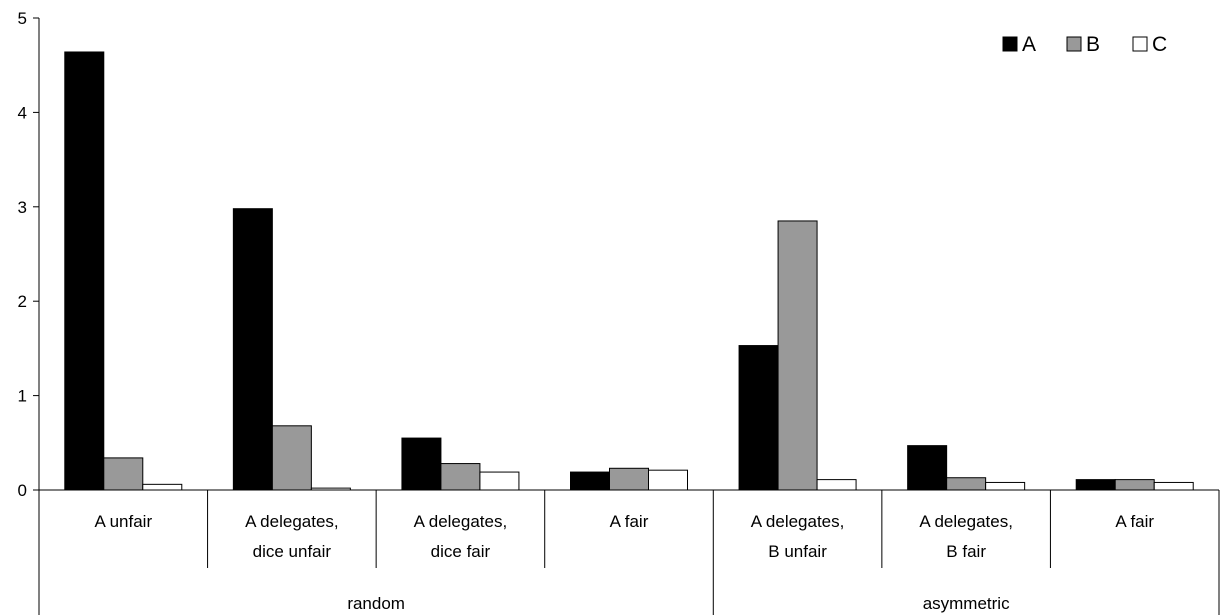  Describe the element at coordinates (292, 551) in the screenshot. I see `category-label: dice unfair` at that location.